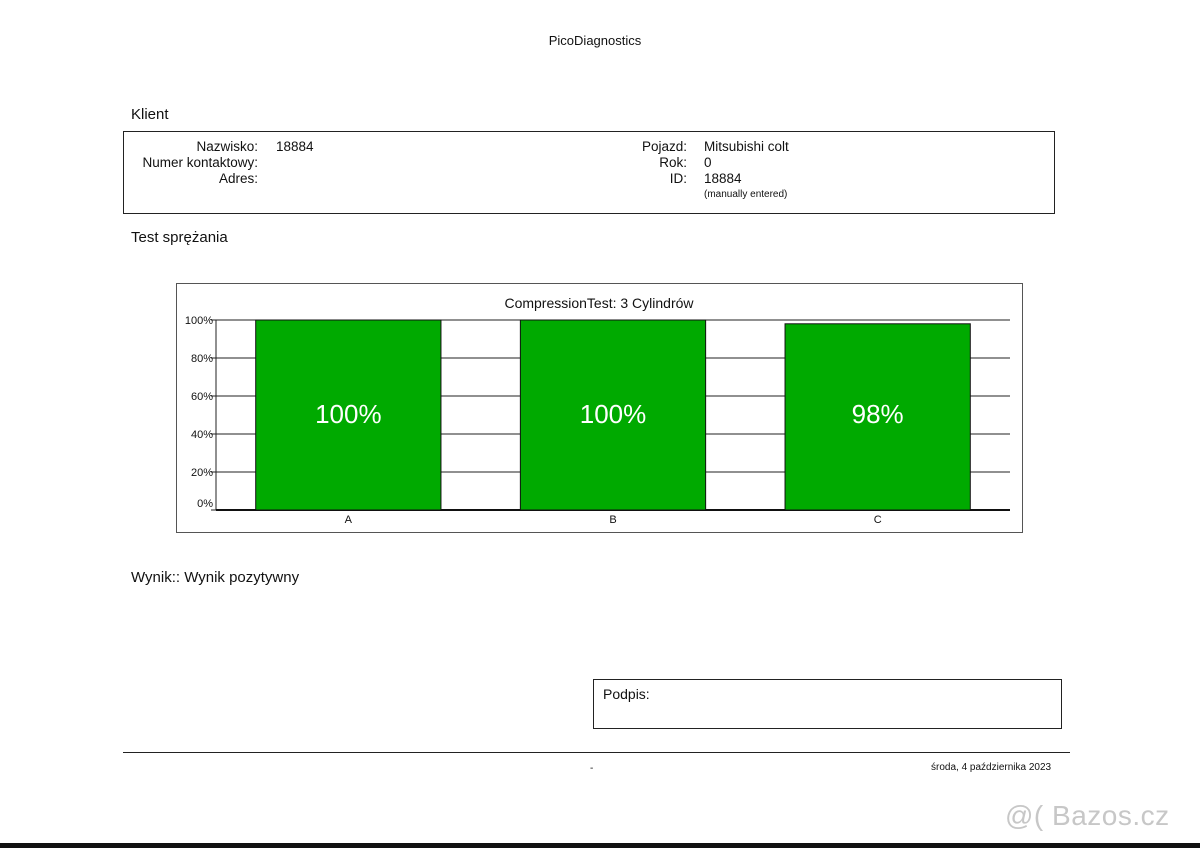  Describe the element at coordinates (596, 752) in the screenshot. I see `footer-divider` at that location.